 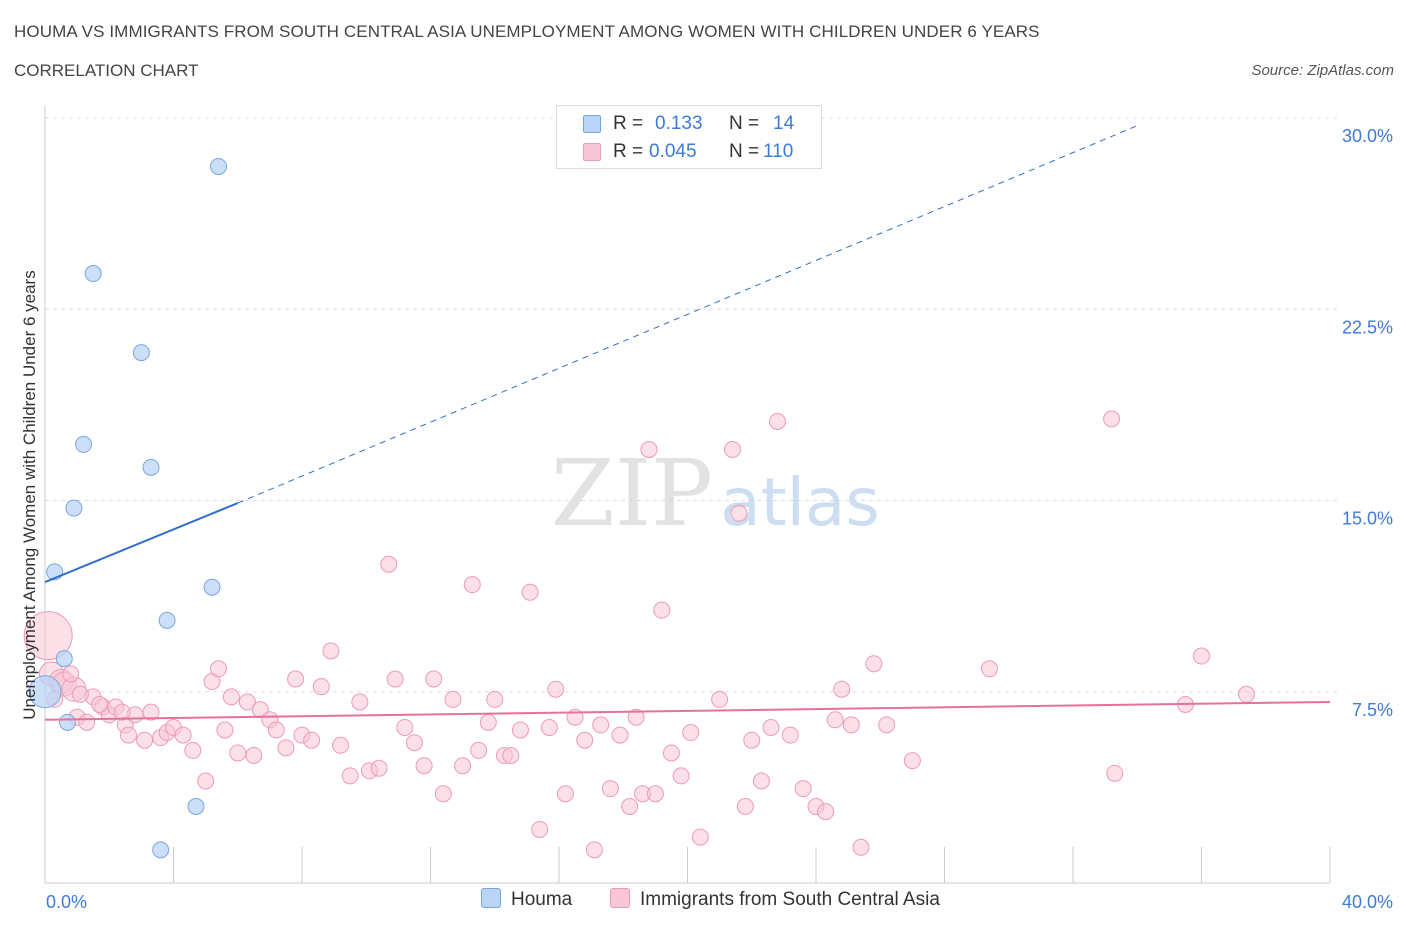 I want to click on immigrants-r-label: R =, so click(x=628, y=151).